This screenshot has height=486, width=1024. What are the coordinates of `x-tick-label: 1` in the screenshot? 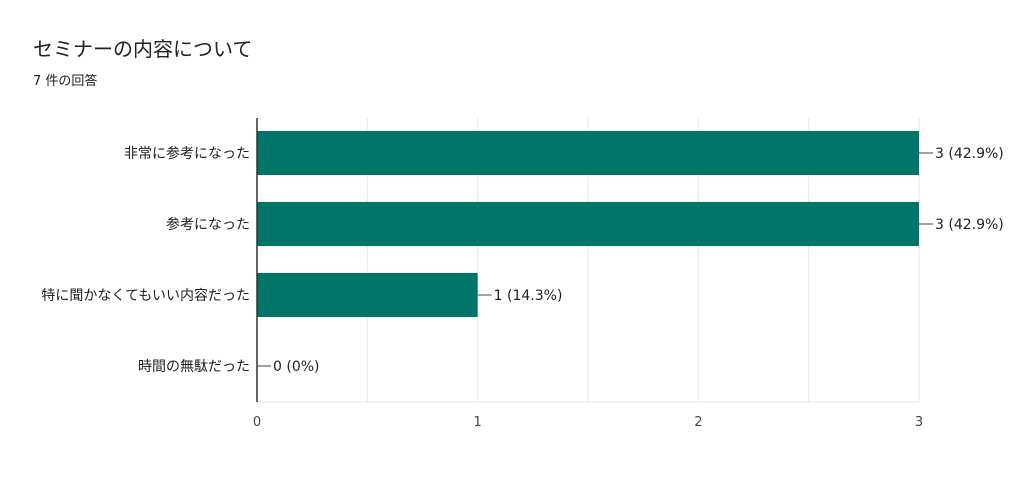 It's located at (478, 422).